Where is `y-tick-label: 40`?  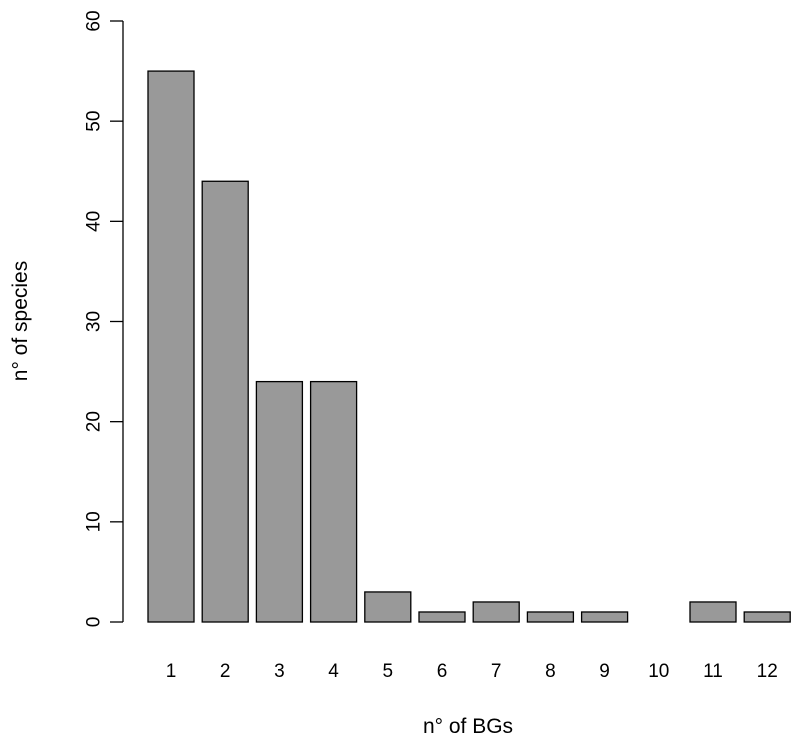 y-tick-label: 40 is located at coordinates (94, 221).